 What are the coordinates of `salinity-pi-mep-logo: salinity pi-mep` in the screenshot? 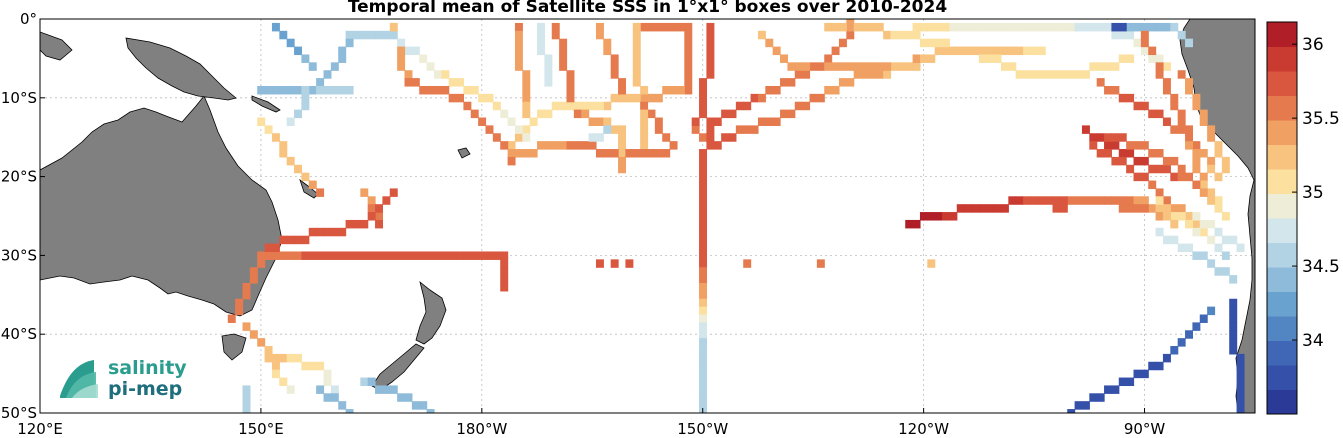 It's located at (123, 378).